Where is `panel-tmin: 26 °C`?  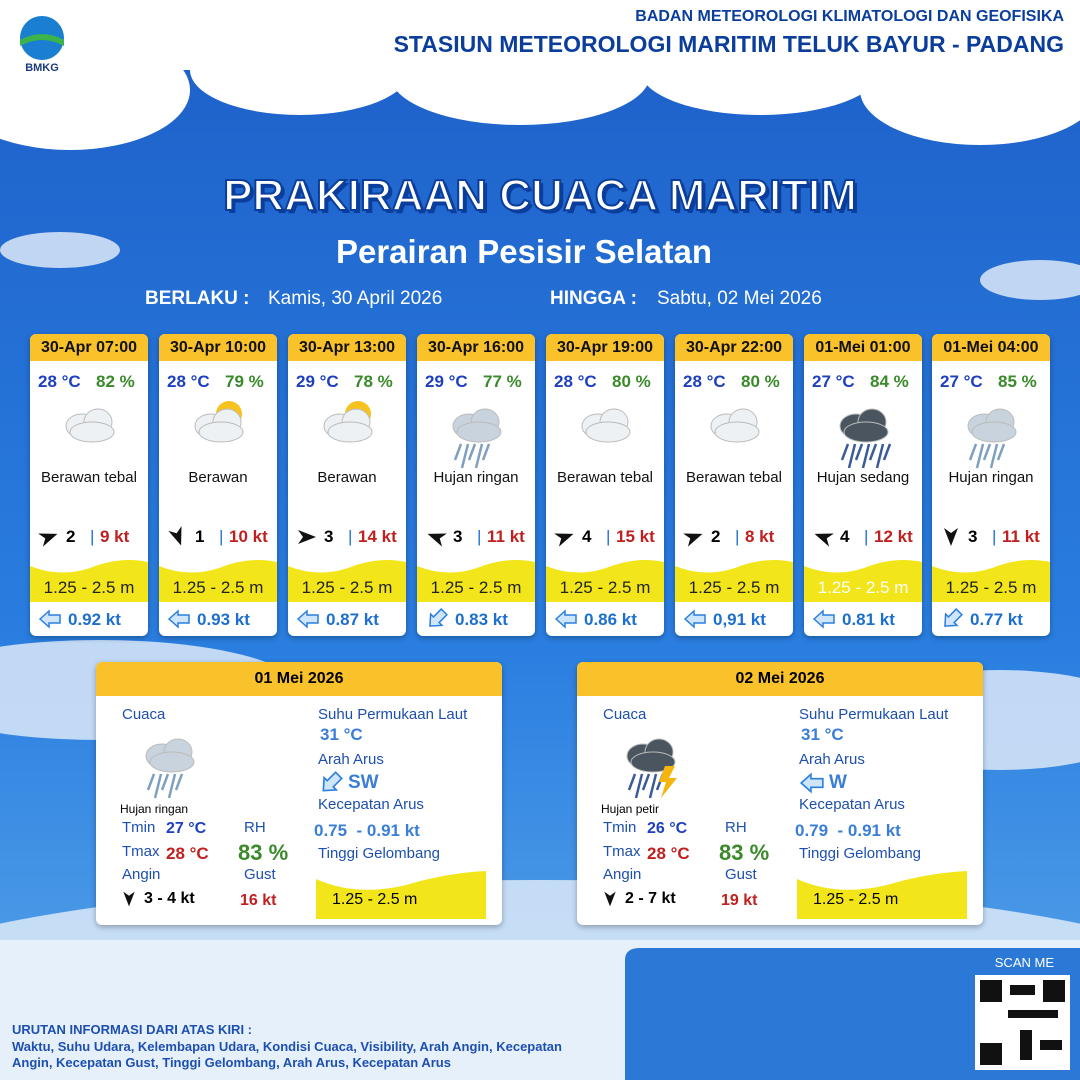
panel-tmin: 26 °C is located at coordinates (667, 828).